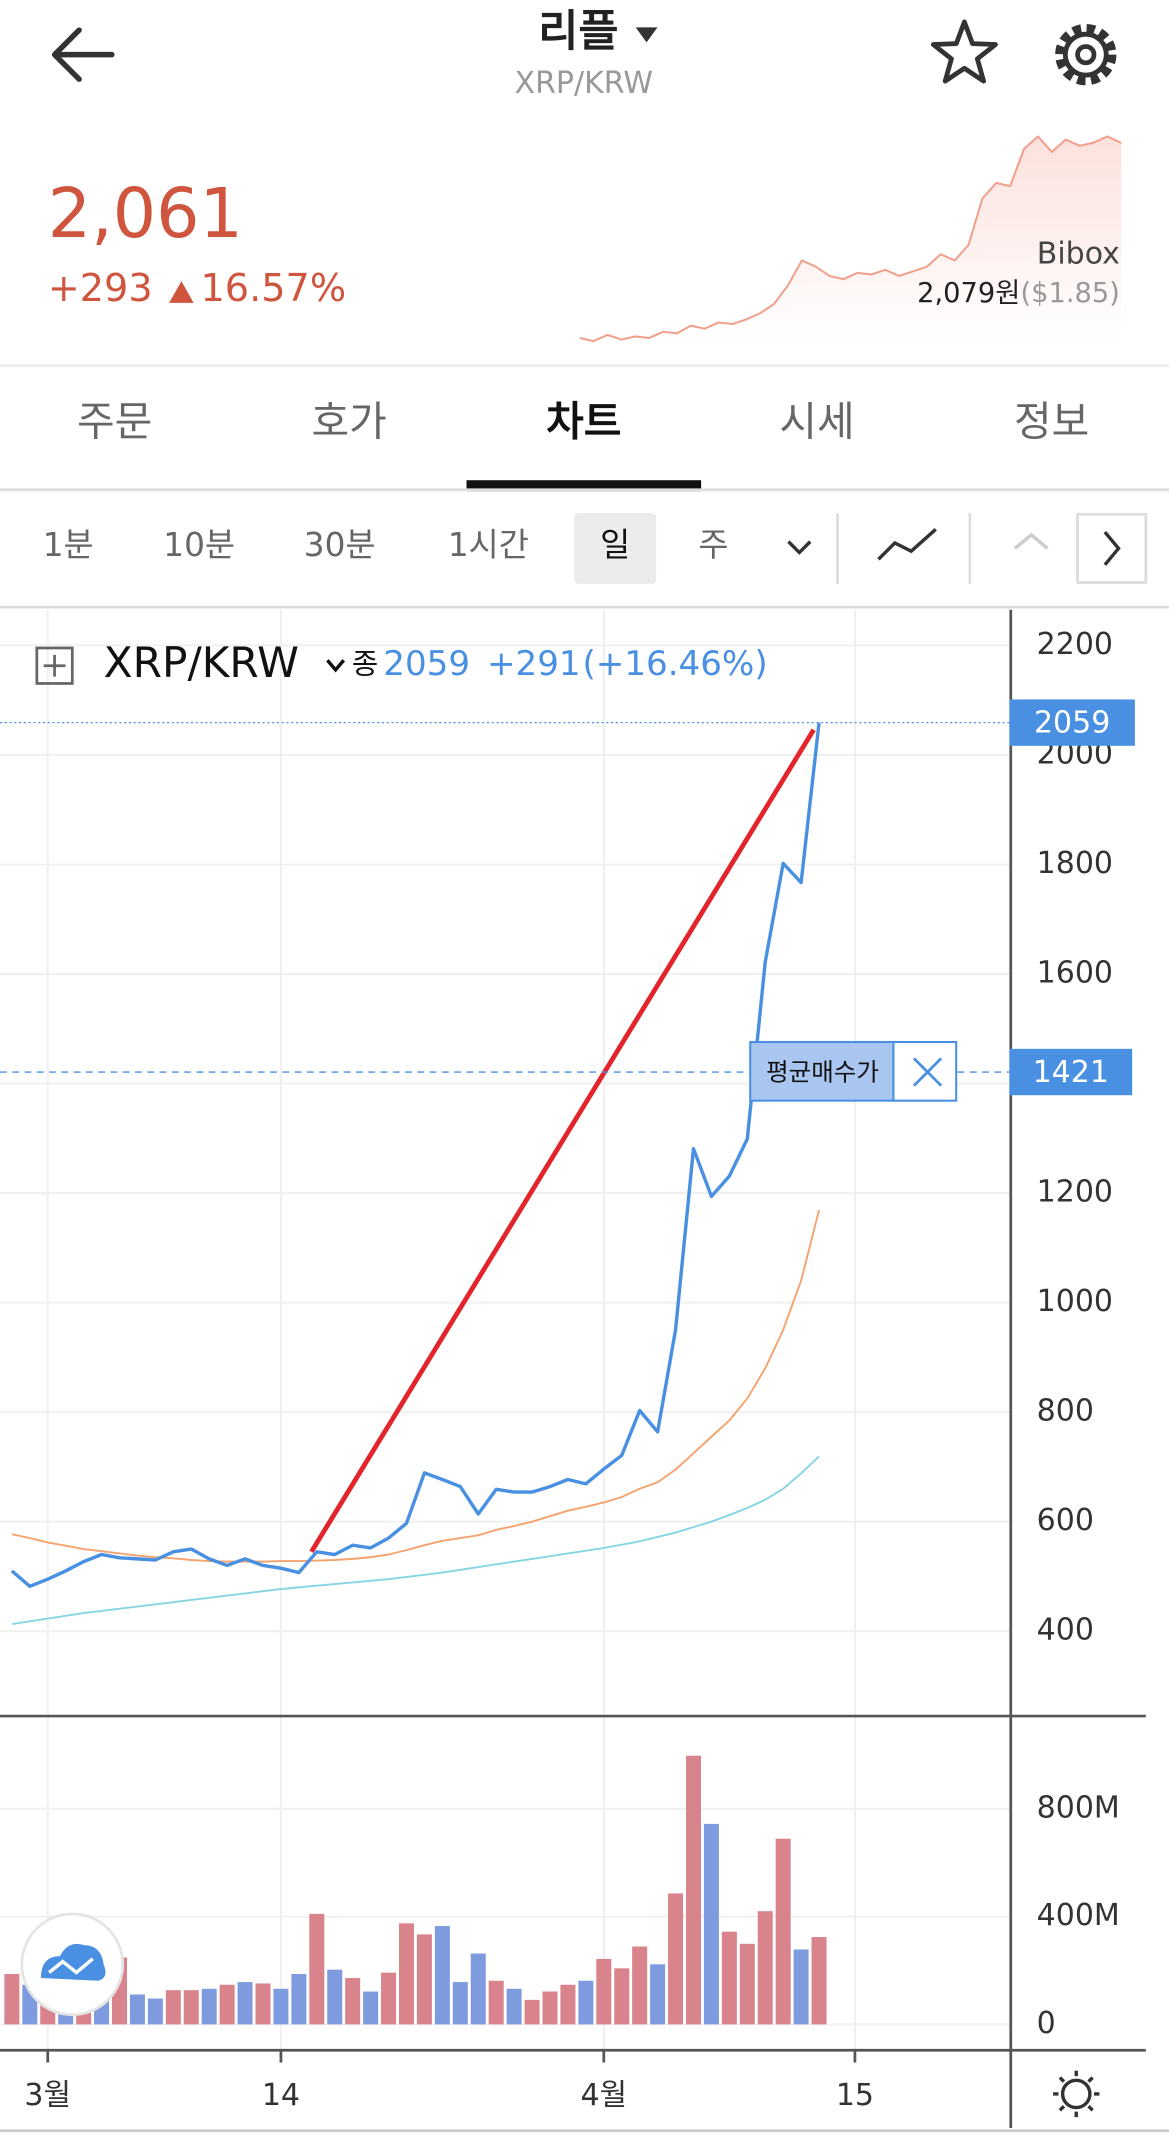 The width and height of the screenshot is (1169, 2139). What do you see at coordinates (583, 421) in the screenshot?
I see `tab: 차트` at bounding box center [583, 421].